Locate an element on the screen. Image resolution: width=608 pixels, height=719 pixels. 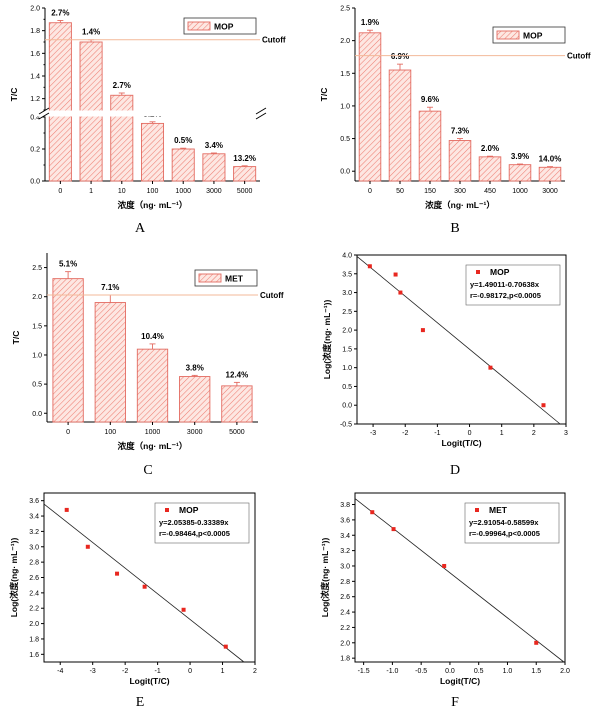
x-tick-label: 5000 is located at coordinates (245, 191).